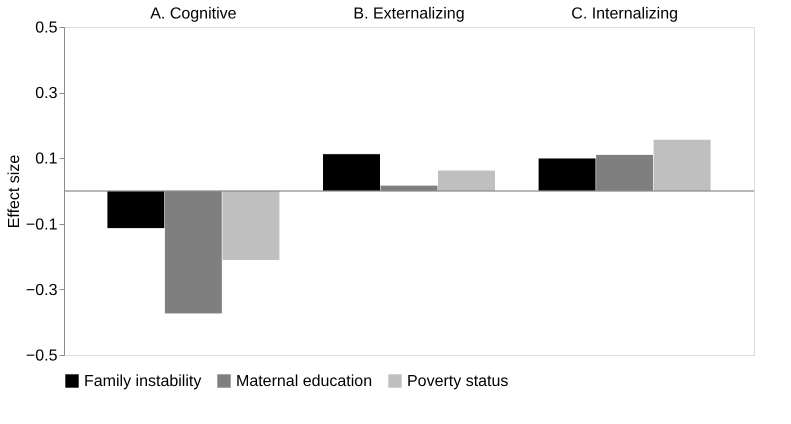 The image size is (791, 424). I want to click on legend-label: Poverty status, so click(457, 381).